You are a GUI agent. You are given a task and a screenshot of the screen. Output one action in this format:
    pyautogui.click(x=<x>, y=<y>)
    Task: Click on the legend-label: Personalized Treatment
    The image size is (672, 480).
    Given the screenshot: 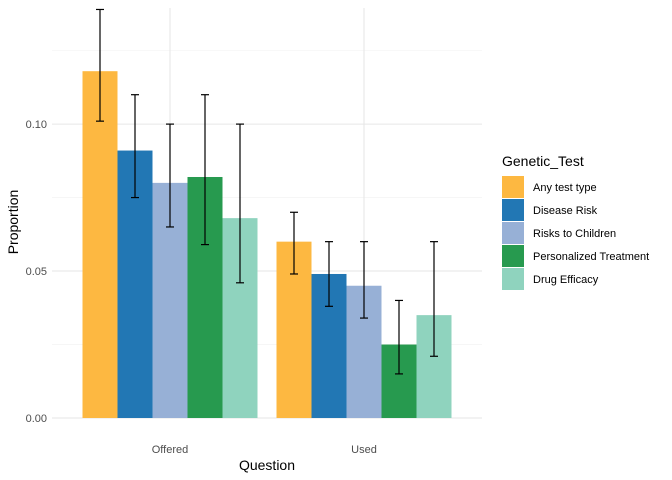 What is the action you would take?
    pyautogui.click(x=591, y=257)
    